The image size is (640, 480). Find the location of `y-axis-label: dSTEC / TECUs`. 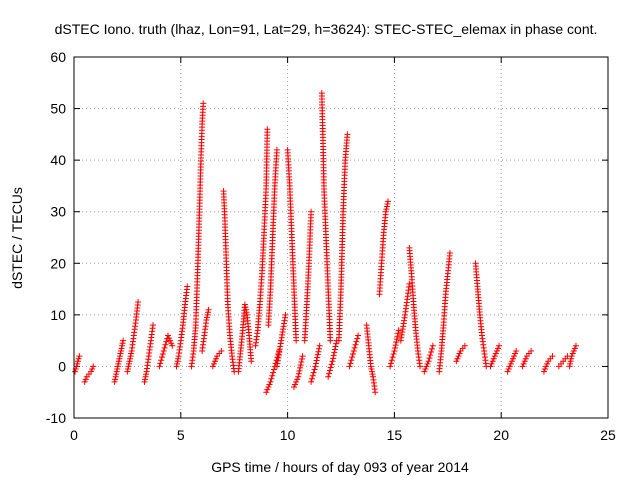

y-axis-label: dSTEC / TECUs is located at coordinates (17, 238).